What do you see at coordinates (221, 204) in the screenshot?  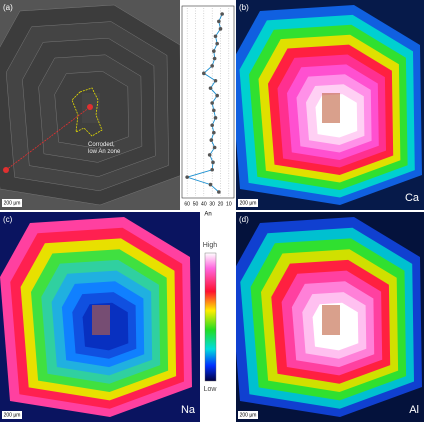 I see `x-tick-label: 20` at bounding box center [221, 204].